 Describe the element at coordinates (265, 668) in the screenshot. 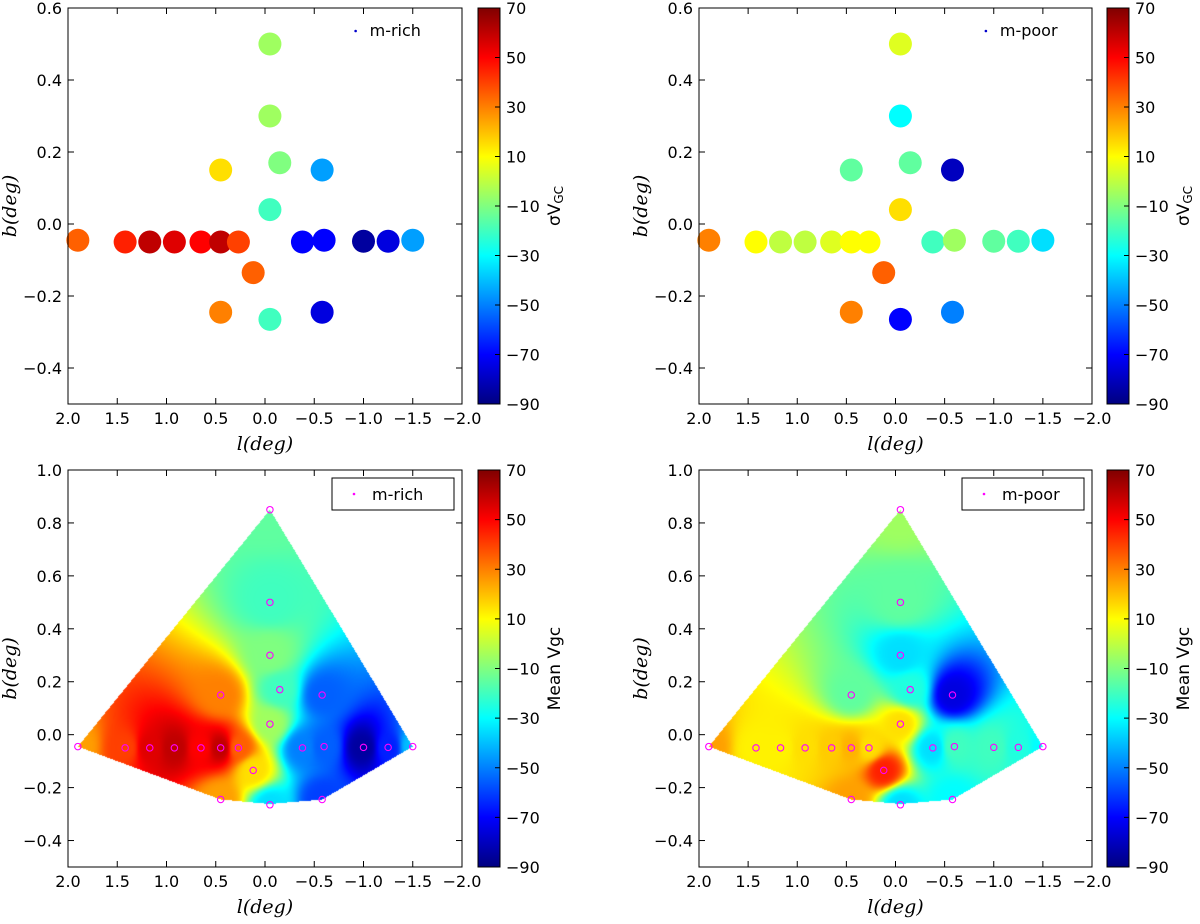

I see `heatmap-surface` at that location.